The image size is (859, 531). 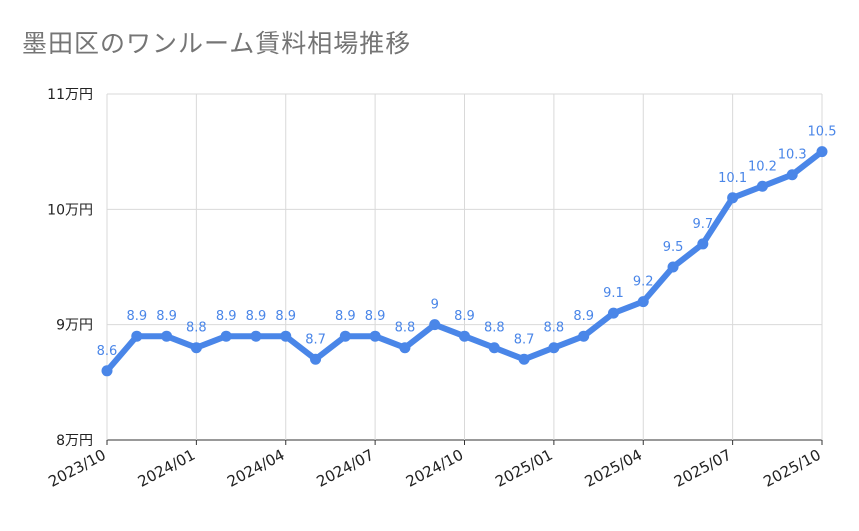 What do you see at coordinates (822, 132) in the screenshot?
I see `data-label: 10.5` at bounding box center [822, 132].